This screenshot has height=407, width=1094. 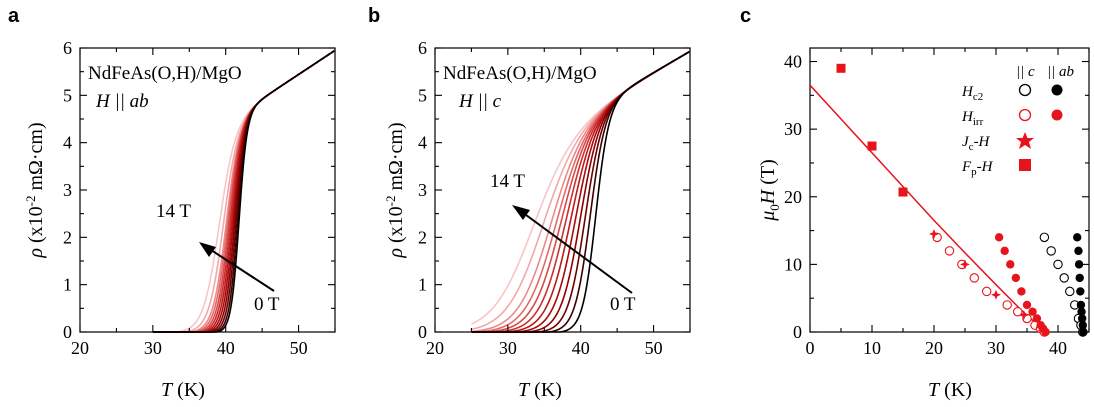 I want to click on panel-b-label-14T: 14 T, so click(x=507, y=181).